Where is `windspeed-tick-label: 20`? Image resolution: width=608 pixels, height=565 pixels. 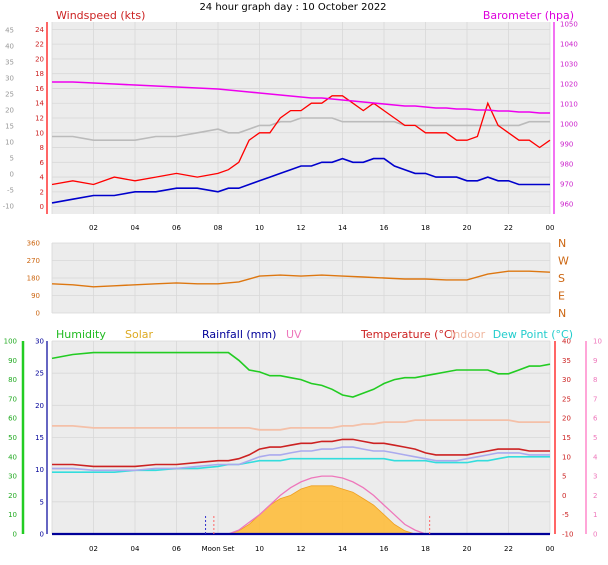
windspeed-tick-label: 20 is located at coordinates (39, 59).